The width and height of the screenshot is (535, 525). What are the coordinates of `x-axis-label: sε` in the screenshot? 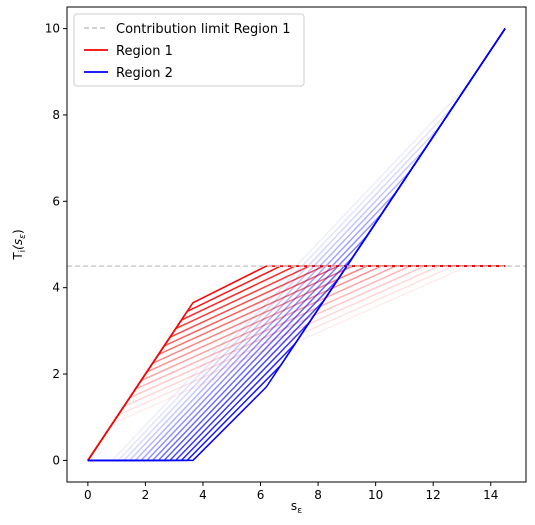 It's located at (296, 507).